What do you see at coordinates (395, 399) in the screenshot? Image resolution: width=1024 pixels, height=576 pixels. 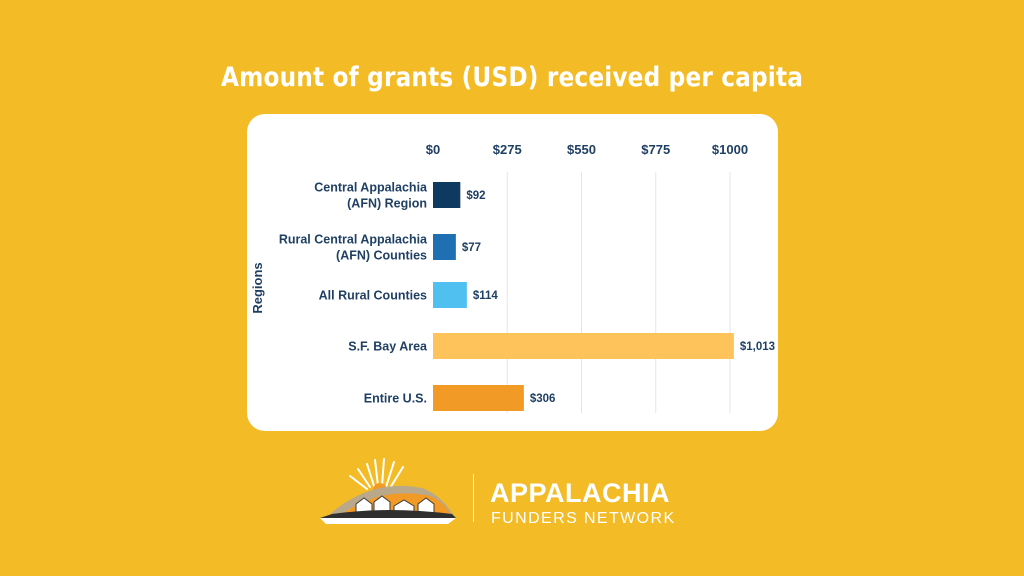 I see `category-label: Entire U.S.` at bounding box center [395, 399].